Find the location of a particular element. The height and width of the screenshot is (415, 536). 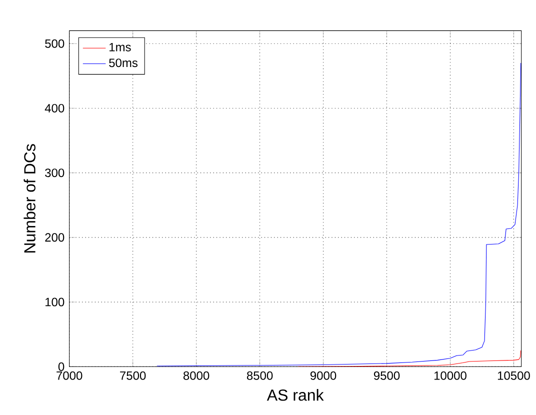

x-axis-title: AS rank is located at coordinates (295, 395).